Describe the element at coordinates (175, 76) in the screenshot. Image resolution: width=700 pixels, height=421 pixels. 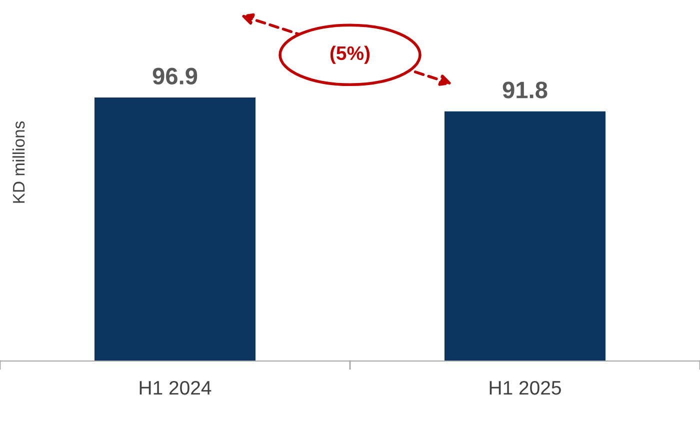
I see `data-label: 96.9` at that location.